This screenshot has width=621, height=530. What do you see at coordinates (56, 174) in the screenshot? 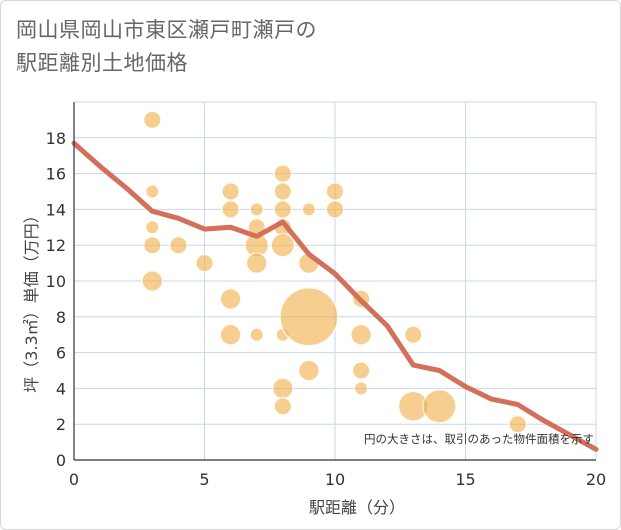
I see `y-tick-label: 16` at bounding box center [56, 174].